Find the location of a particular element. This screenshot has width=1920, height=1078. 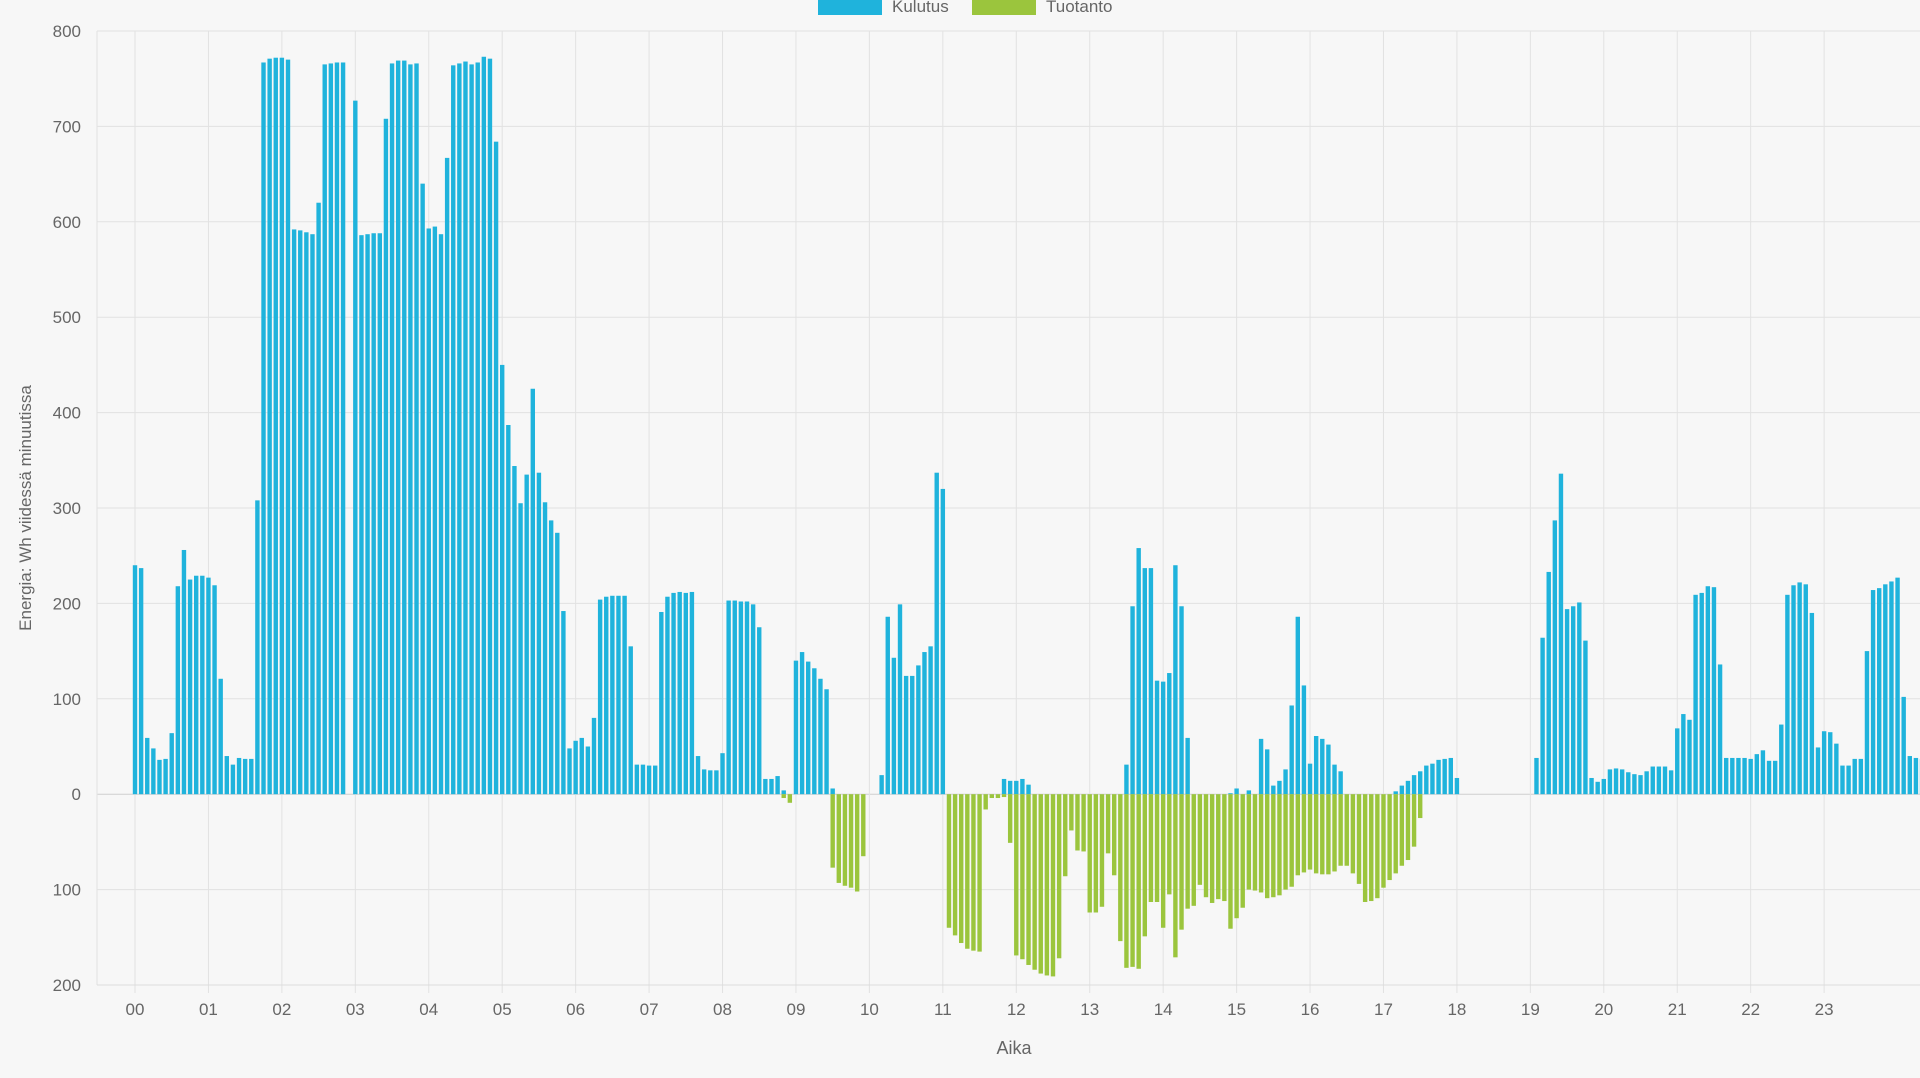

x-tick-label: 07 is located at coordinates (649, 1009).